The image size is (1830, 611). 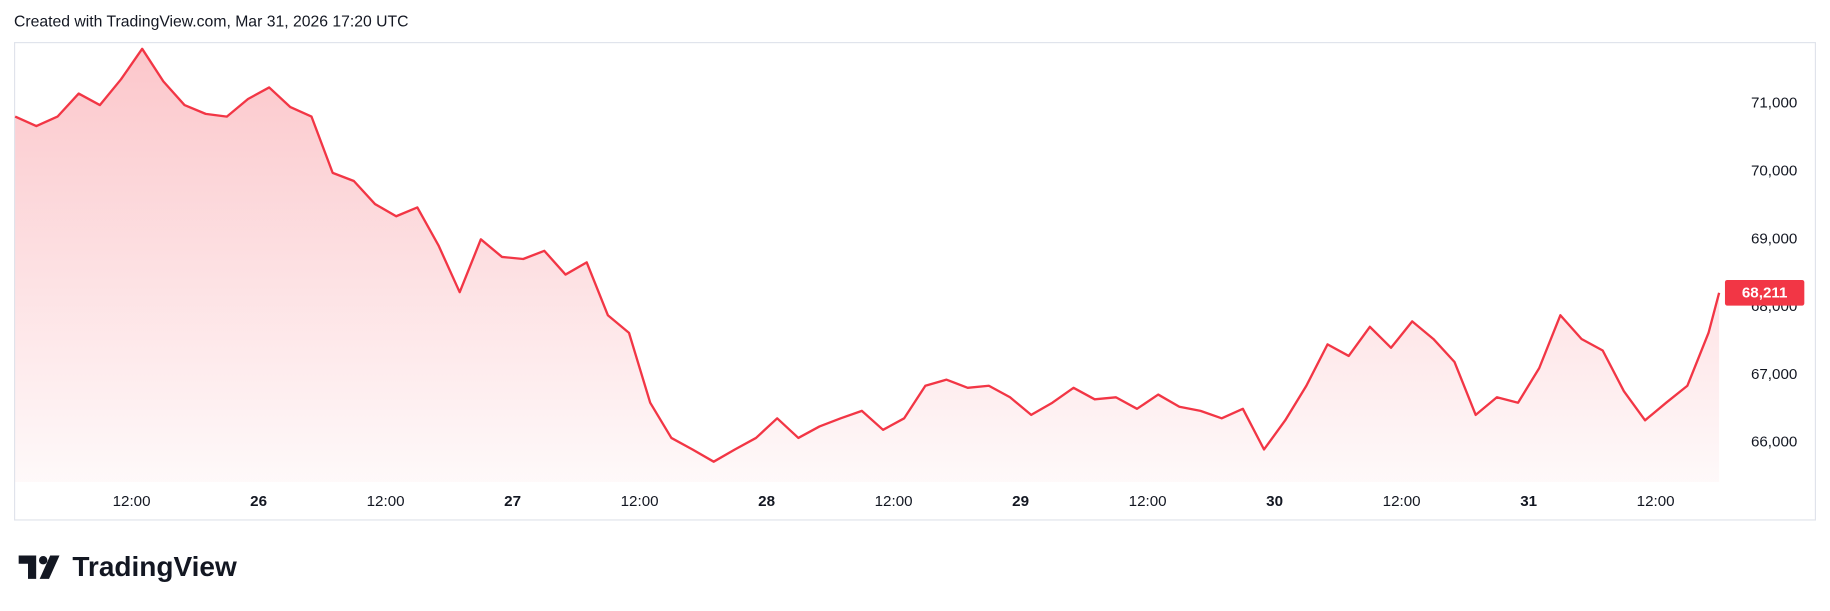 I want to click on logo-icon, so click(x=39, y=567).